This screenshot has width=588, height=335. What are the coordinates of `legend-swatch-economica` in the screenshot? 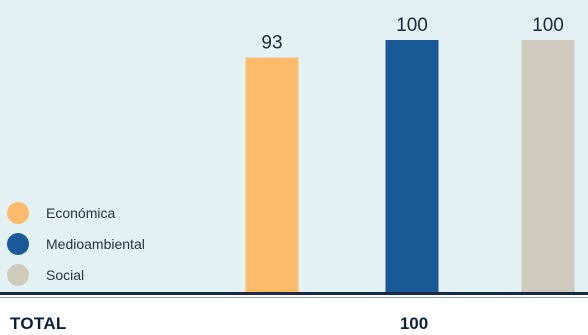 It's located at (18, 212).